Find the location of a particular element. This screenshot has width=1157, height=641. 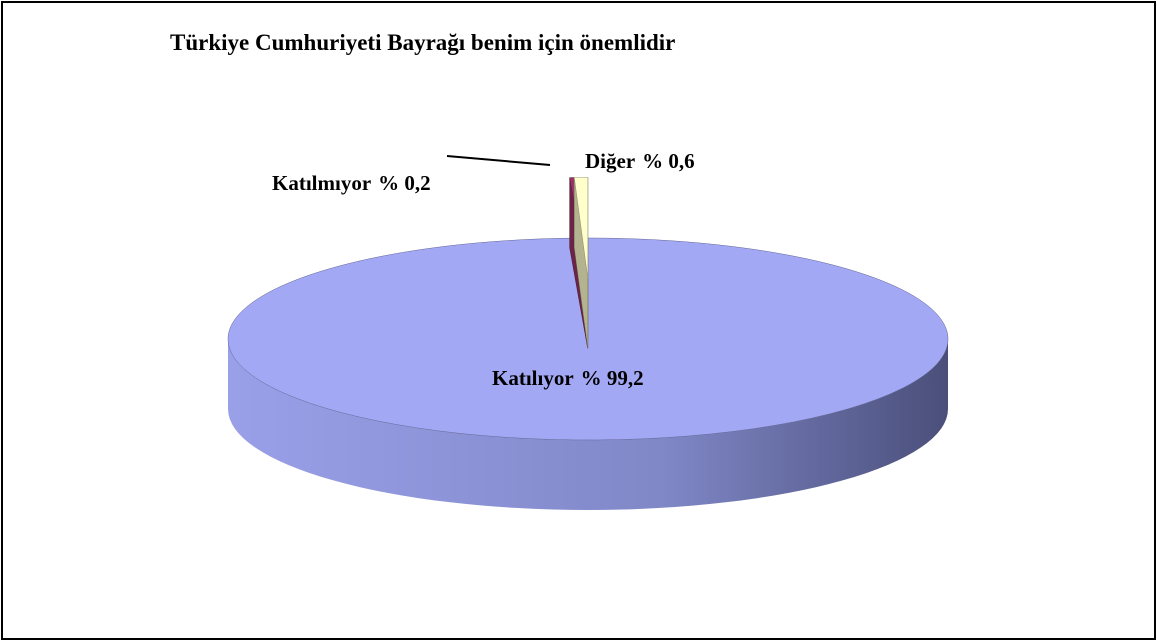

category-label: Diğer is located at coordinates (610, 161).